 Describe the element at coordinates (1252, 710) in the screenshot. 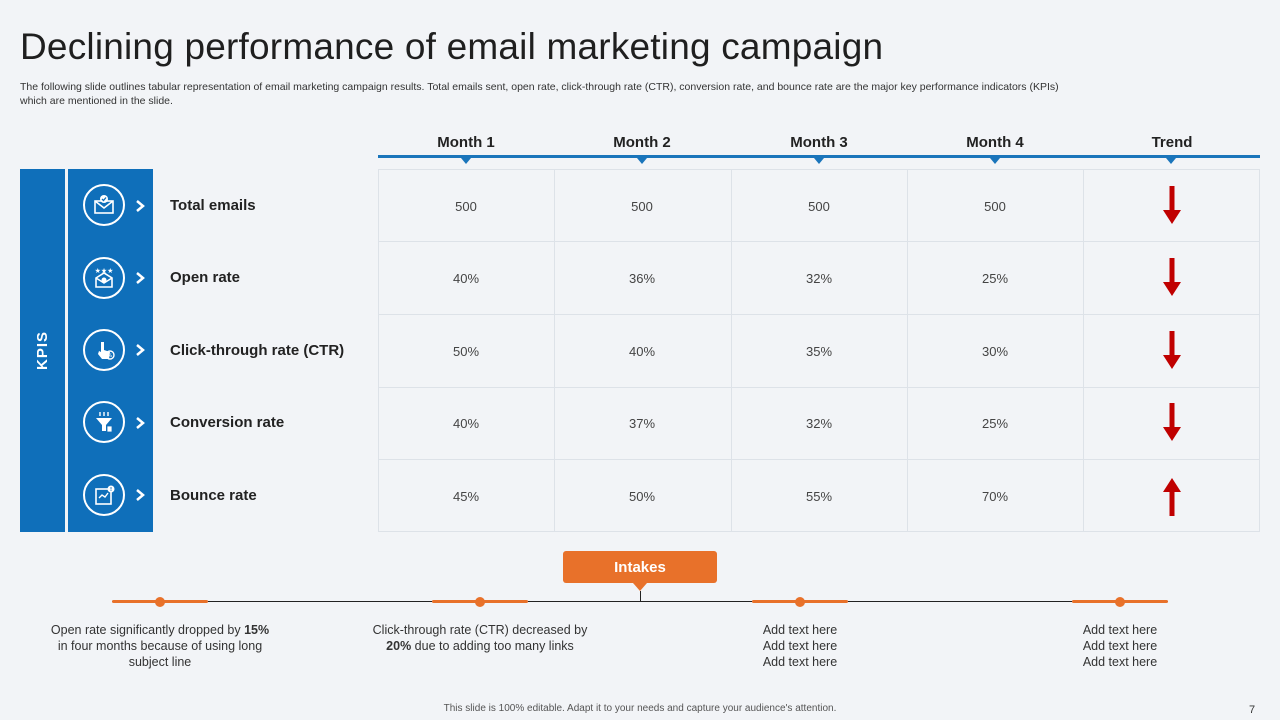

I see `page-number: 7` at that location.